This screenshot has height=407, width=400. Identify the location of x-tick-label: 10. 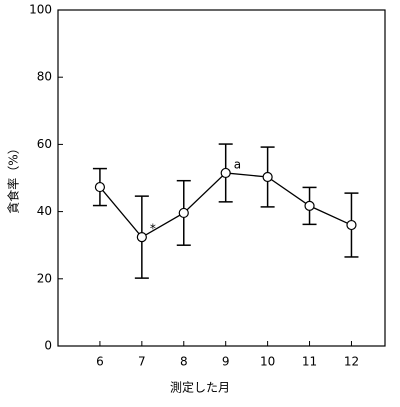
(267, 362).